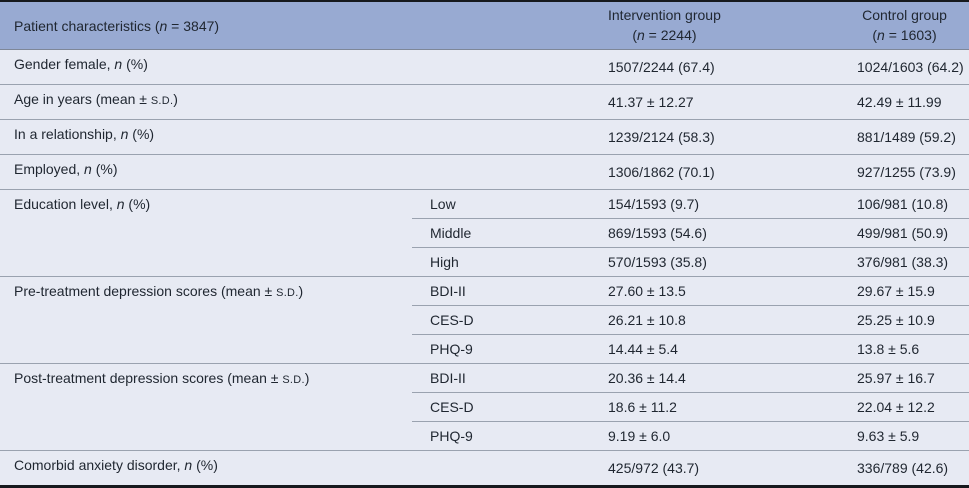 The width and height of the screenshot is (969, 488). Describe the element at coordinates (715, 320) in the screenshot. I see `intervention-value-cell: 26.21 ± 10.8` at that location.